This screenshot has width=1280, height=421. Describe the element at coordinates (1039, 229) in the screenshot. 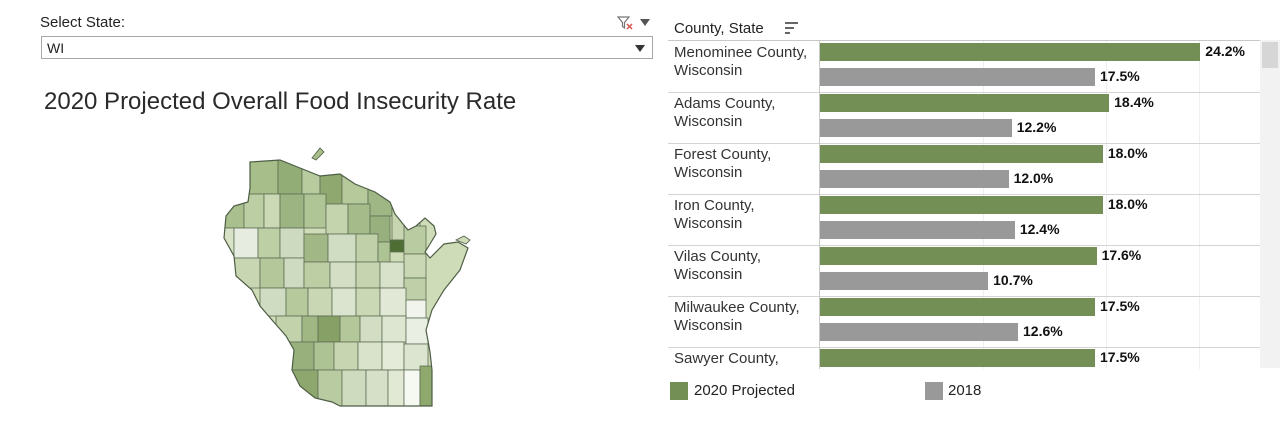

I see `value-label-2018: 12.4%` at that location.